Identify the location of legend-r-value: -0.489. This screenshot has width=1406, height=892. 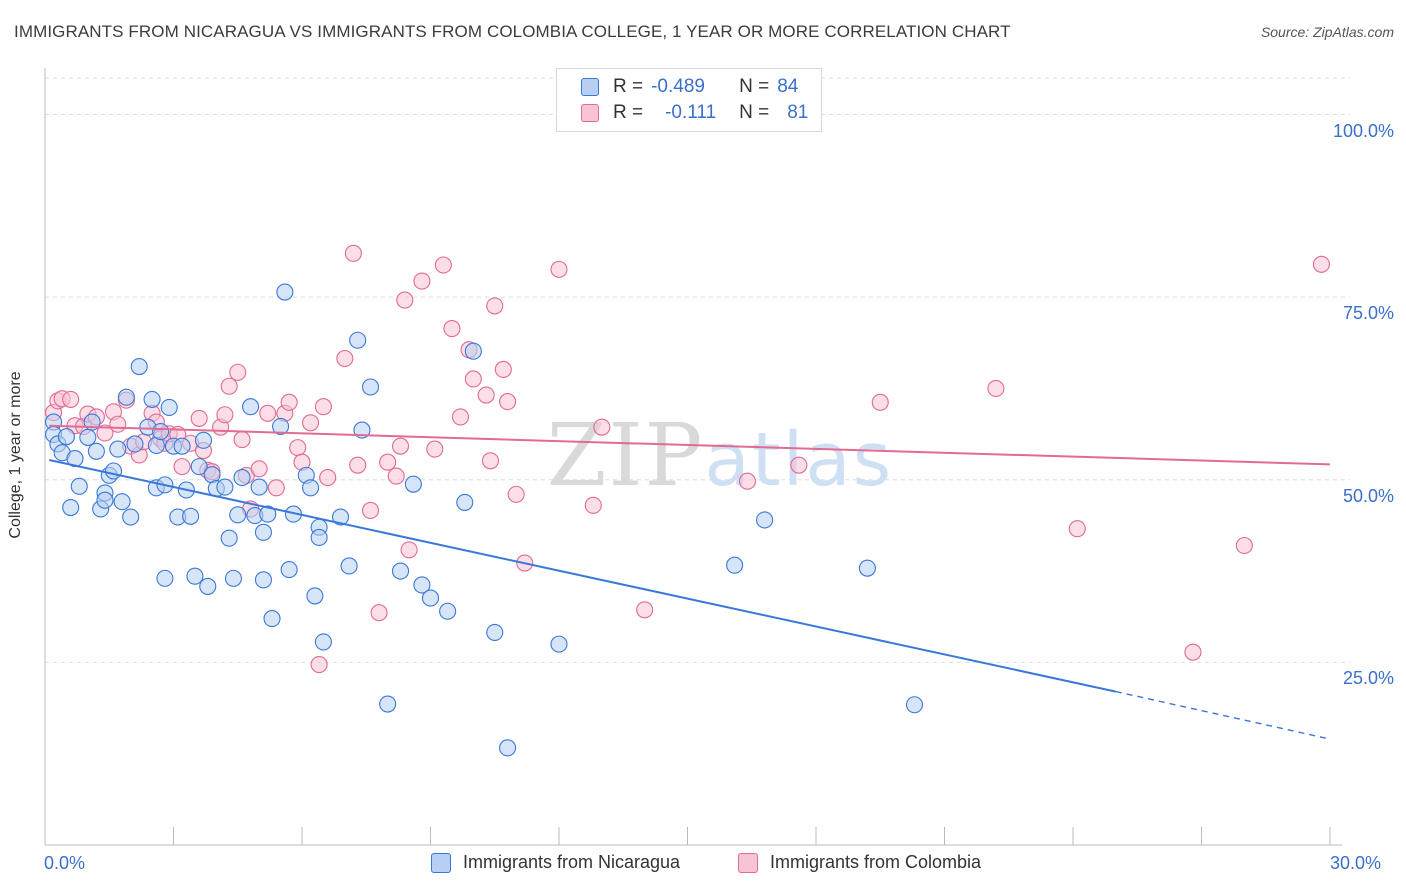
(678, 86).